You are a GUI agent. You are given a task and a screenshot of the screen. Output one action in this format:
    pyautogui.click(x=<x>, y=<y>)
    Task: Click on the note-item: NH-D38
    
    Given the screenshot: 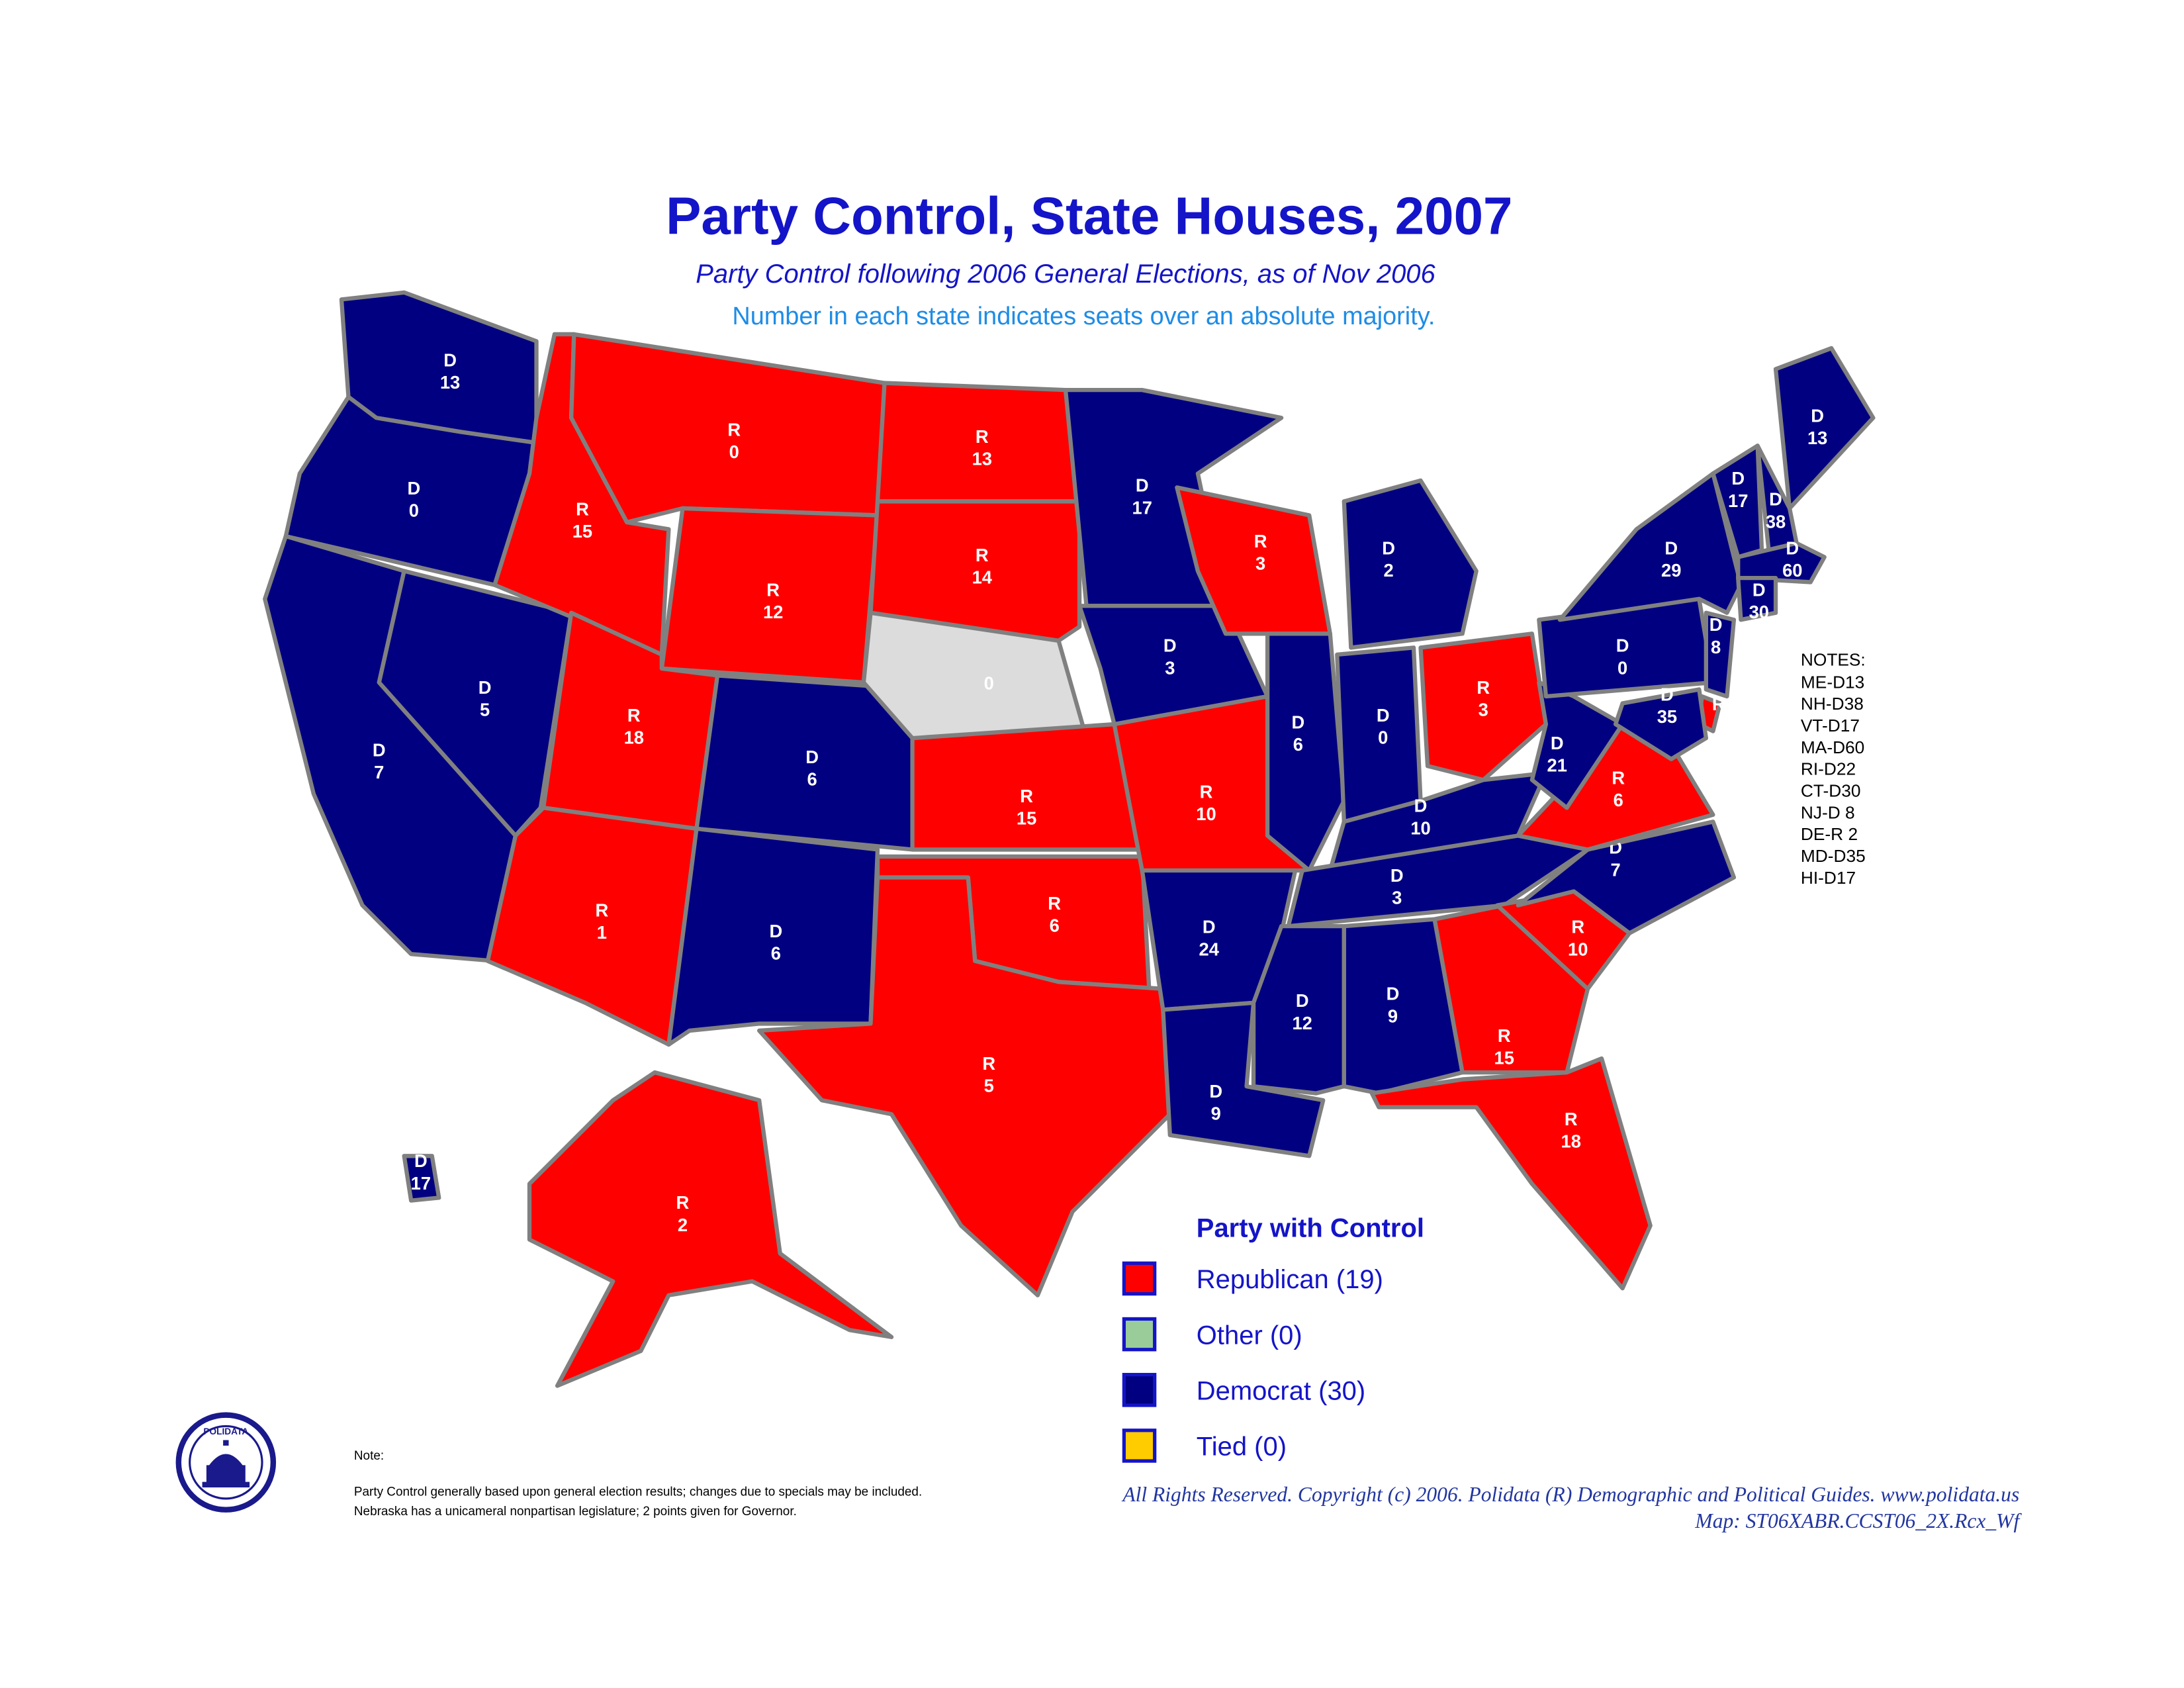 What is the action you would take?
    pyautogui.click(x=1832, y=704)
    